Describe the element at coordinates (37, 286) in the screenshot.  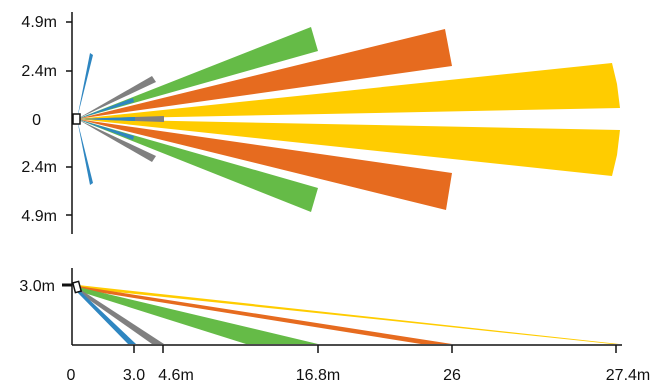
I see `side-height-label: 3.0m` at that location.